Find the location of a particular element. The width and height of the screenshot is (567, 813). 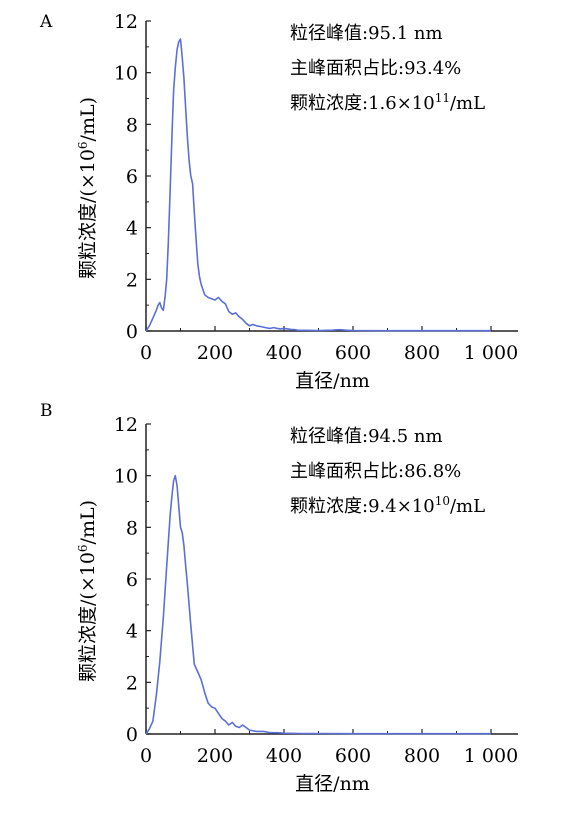

panel-letter: B is located at coordinates (46, 411).